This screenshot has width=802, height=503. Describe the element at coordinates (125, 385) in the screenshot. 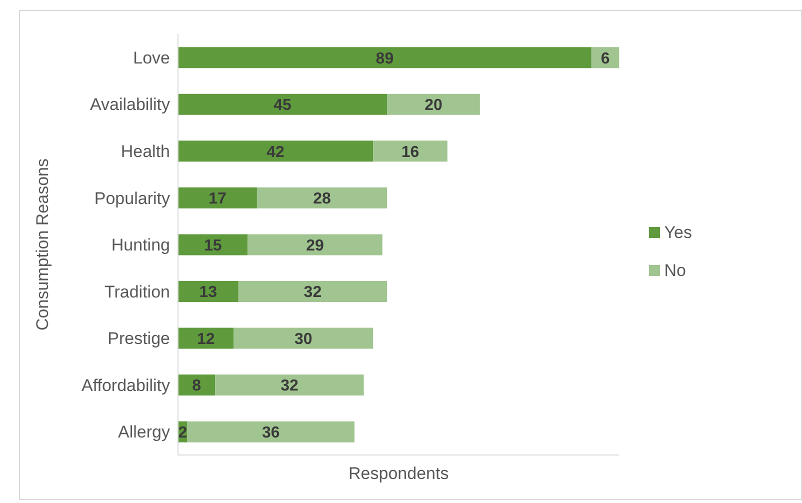

I see `y-tick-label: Affordability` at that location.